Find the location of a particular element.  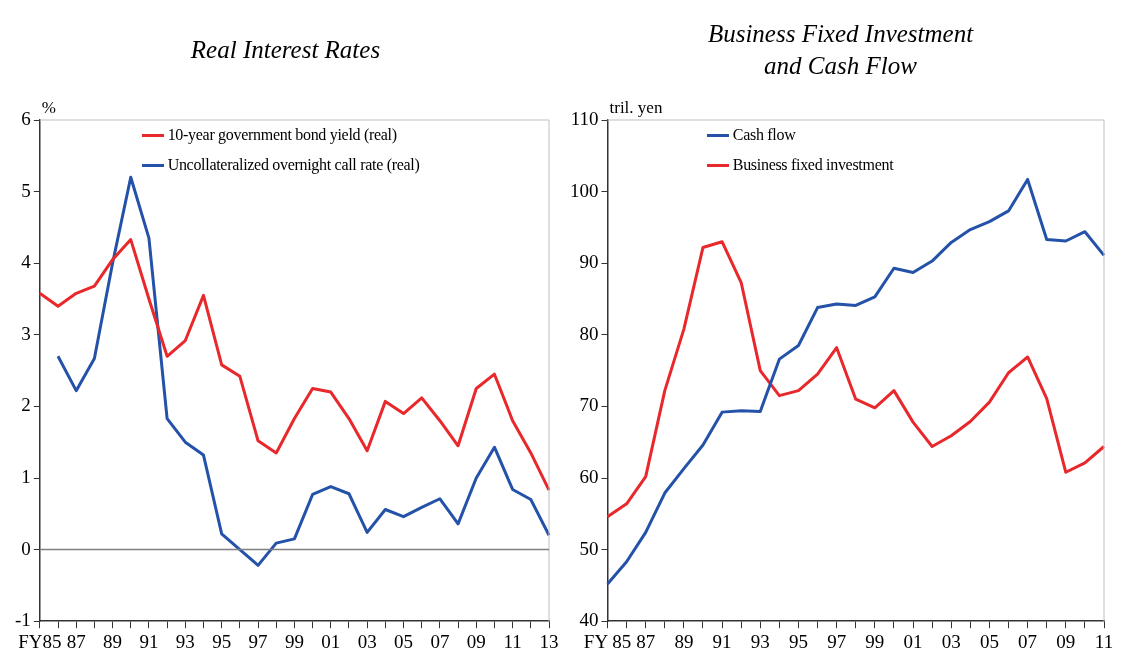

y-tick-label: 110 is located at coordinates (584, 118).